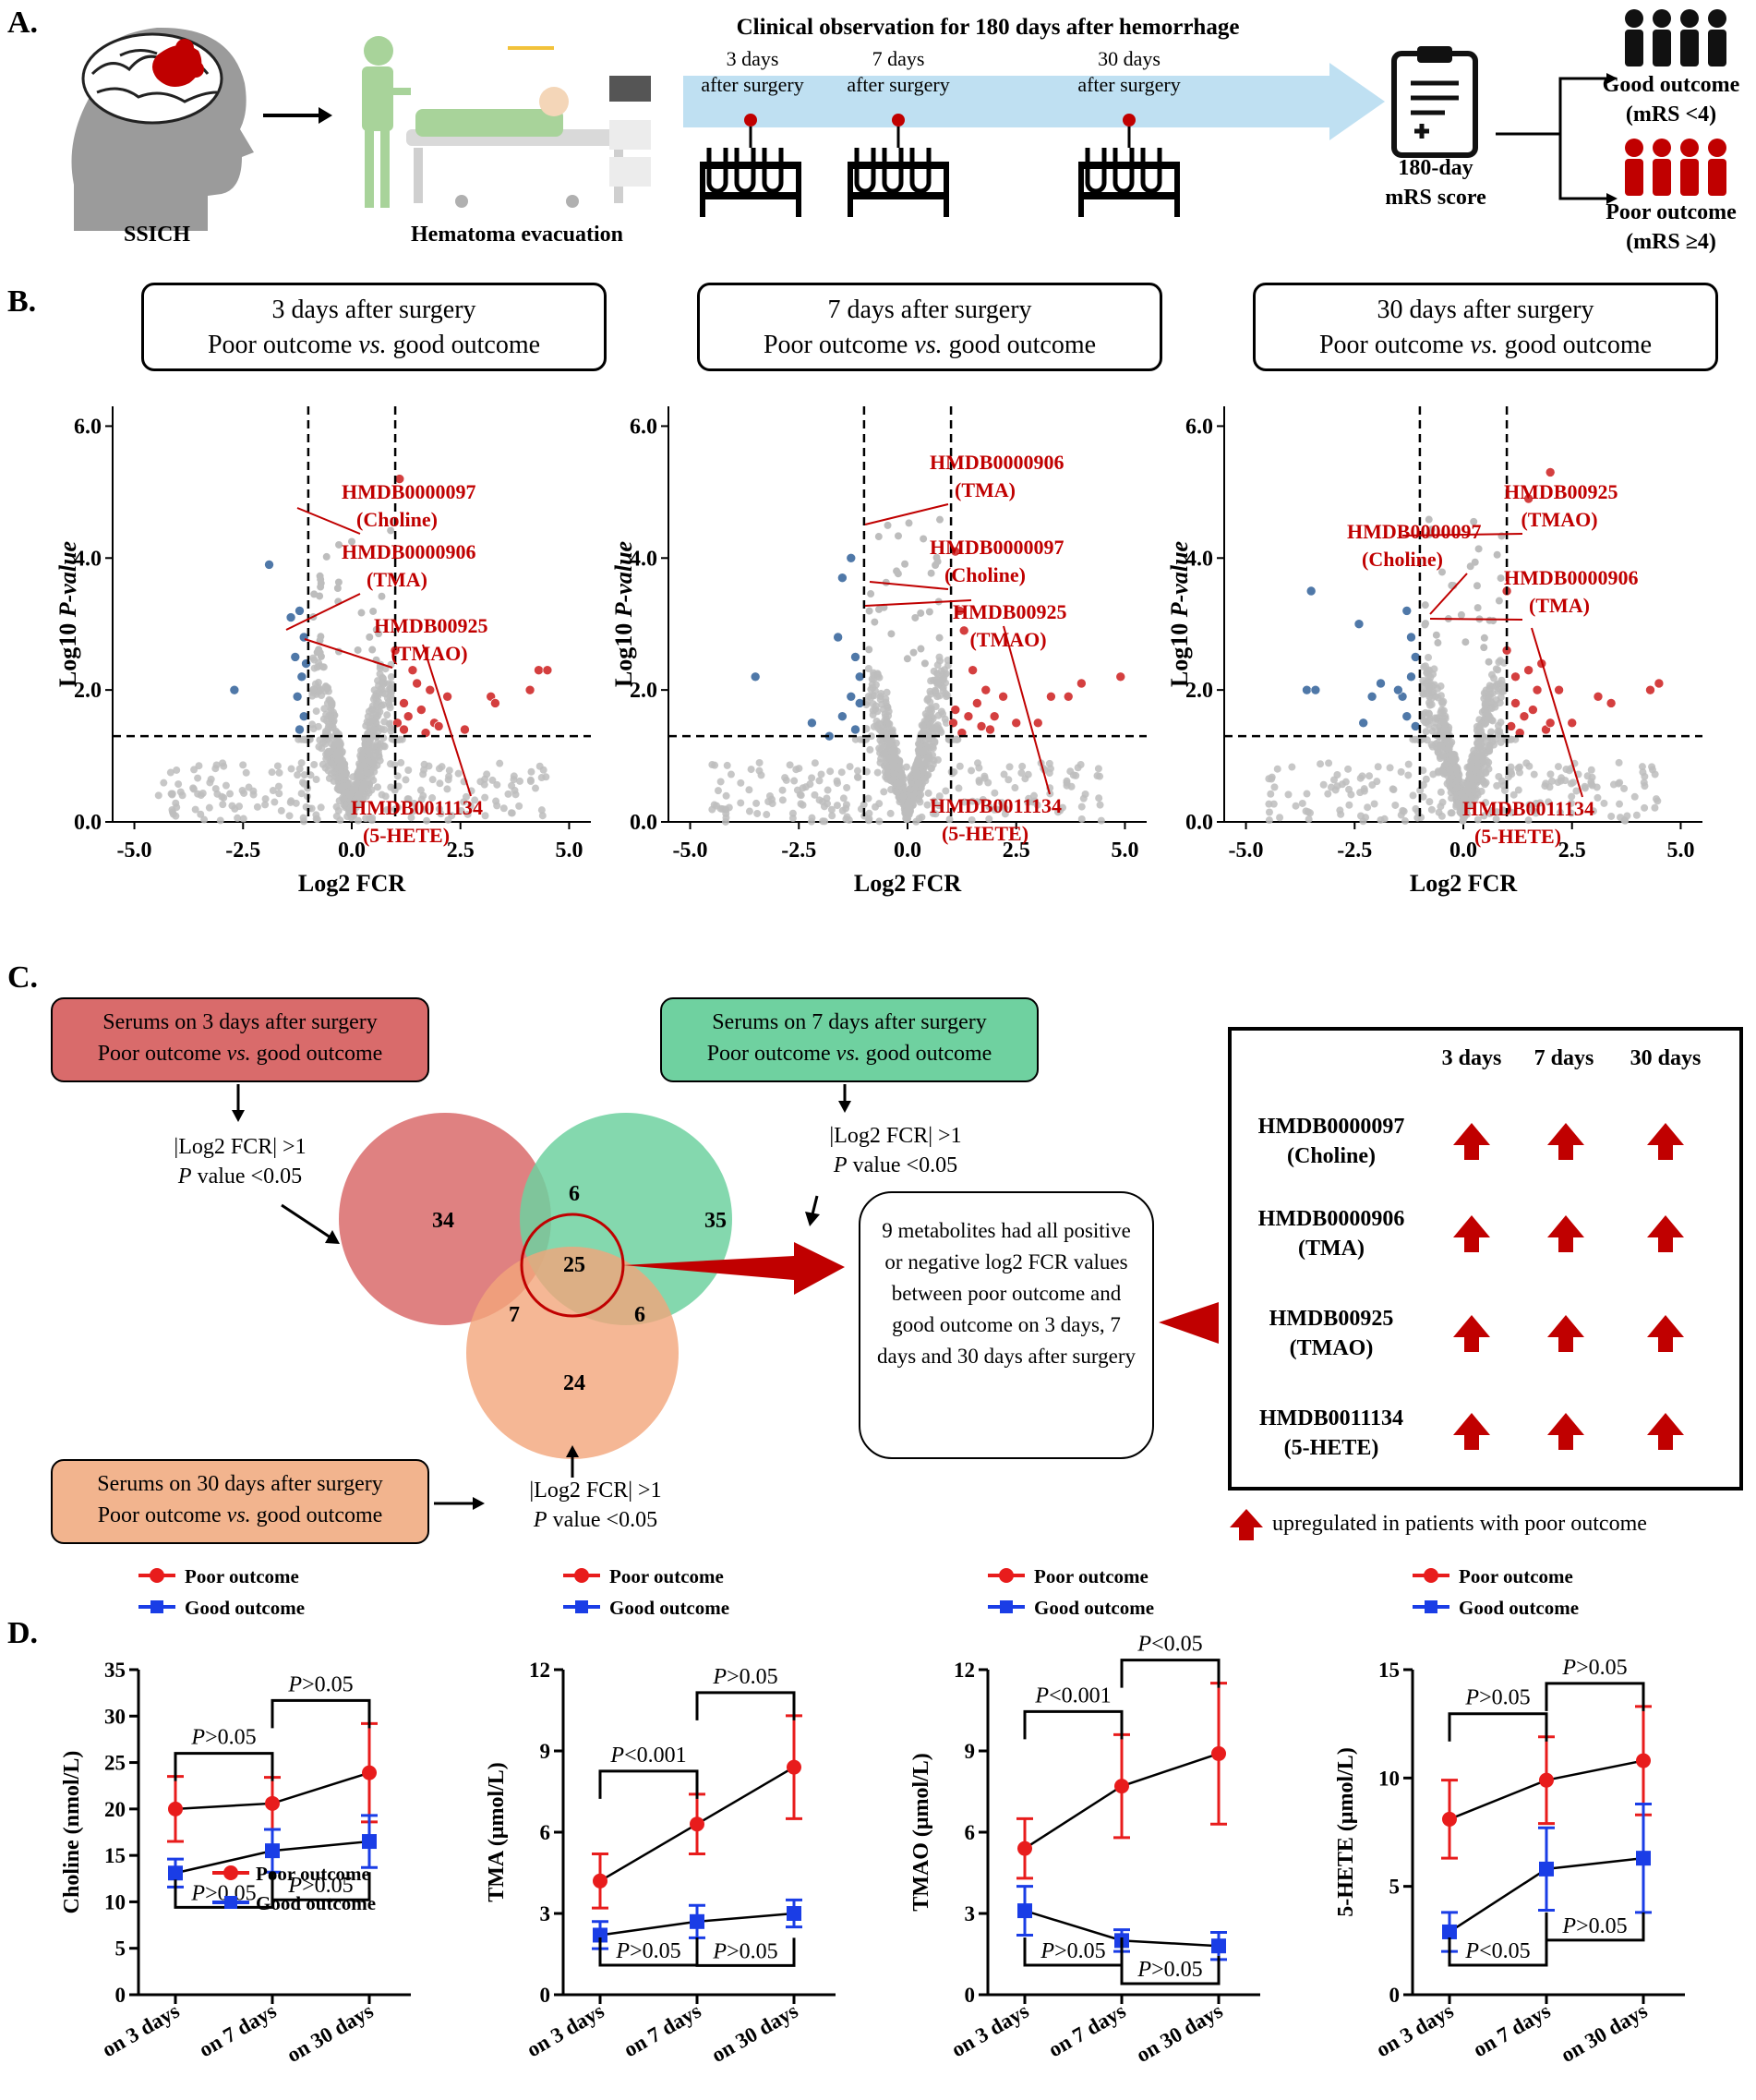 This screenshot has width=1756, height=2100. I want to click on p-value-label: P>0.05, so click(320, 1684).